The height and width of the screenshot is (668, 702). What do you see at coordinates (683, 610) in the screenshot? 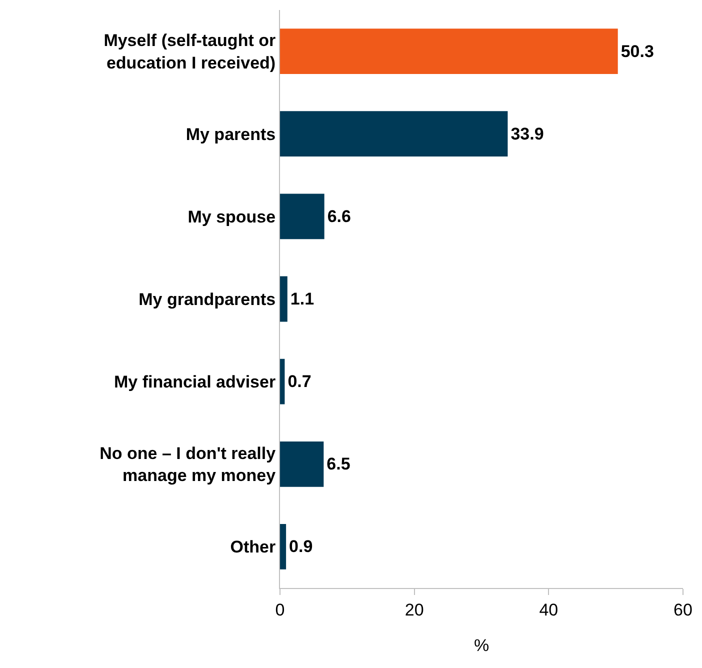
I see `x-tick-label: 60` at bounding box center [683, 610].